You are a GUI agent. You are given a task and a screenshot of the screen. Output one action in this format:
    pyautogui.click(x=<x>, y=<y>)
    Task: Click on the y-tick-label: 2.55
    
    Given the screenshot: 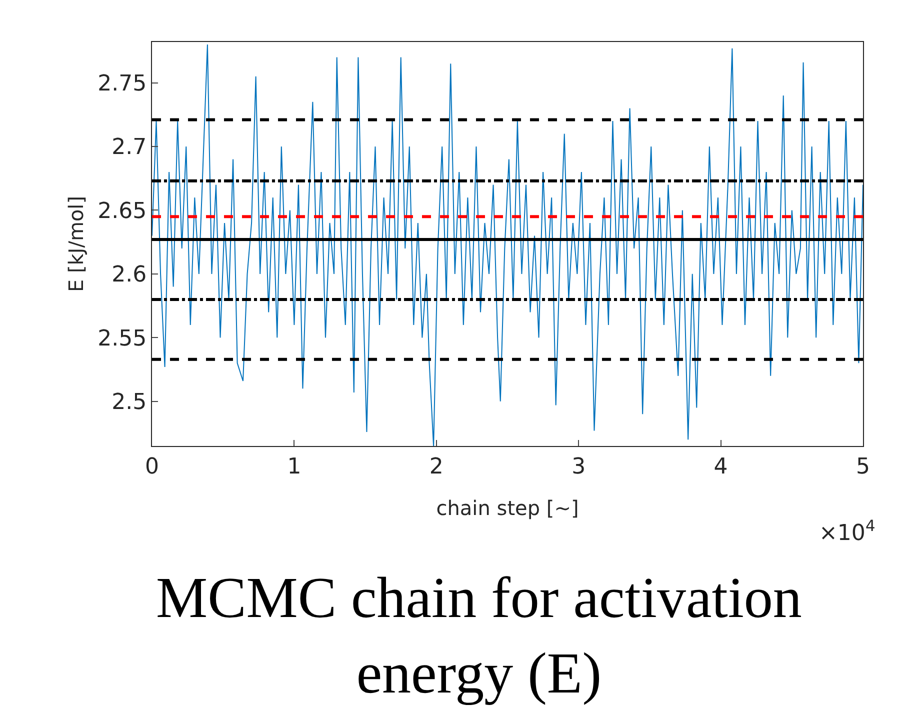 What is the action you would take?
    pyautogui.click(x=122, y=339)
    